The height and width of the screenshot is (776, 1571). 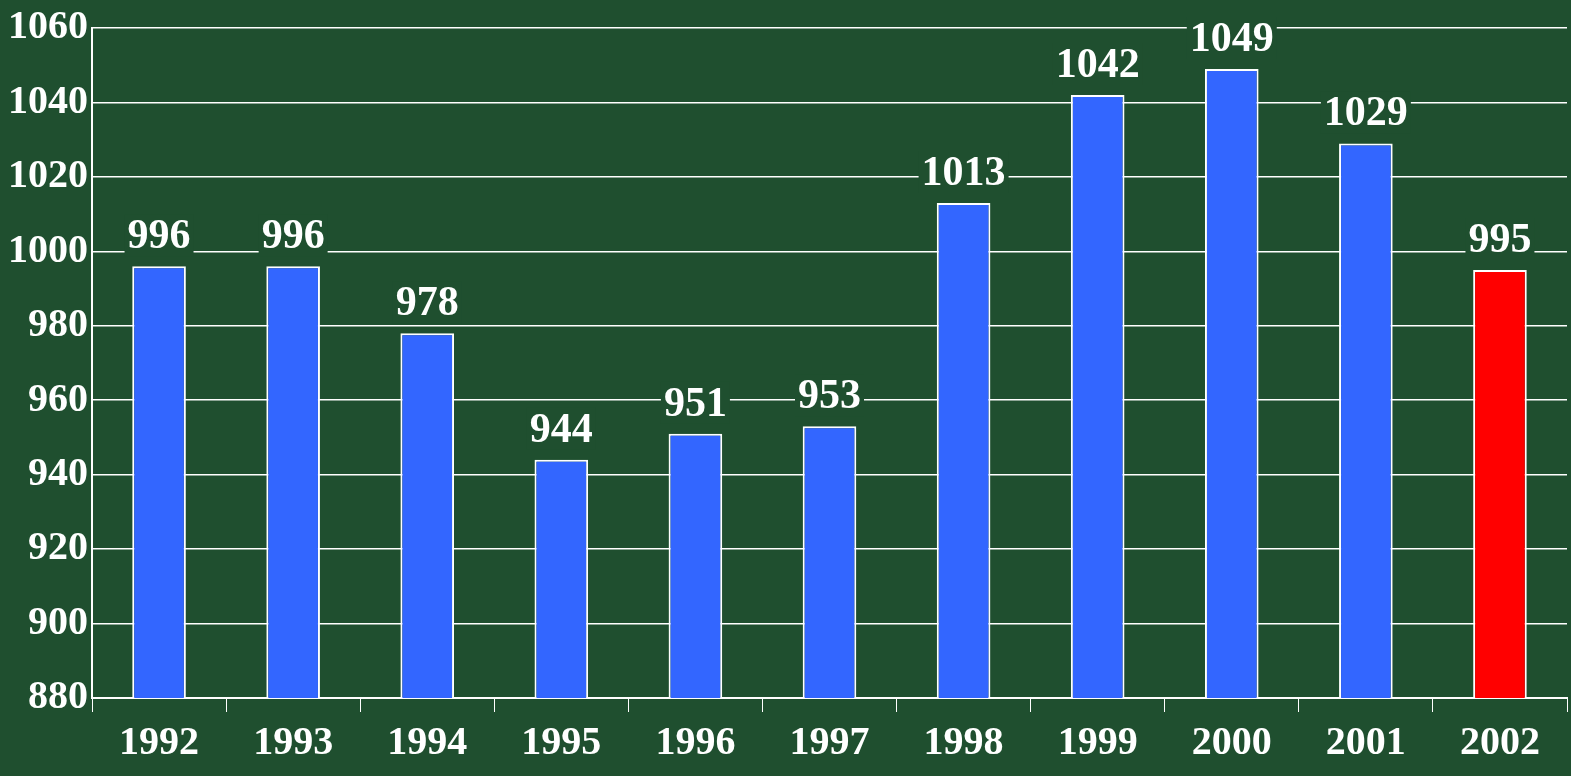 I want to click on x-tick-label: 1994, so click(x=427, y=741).